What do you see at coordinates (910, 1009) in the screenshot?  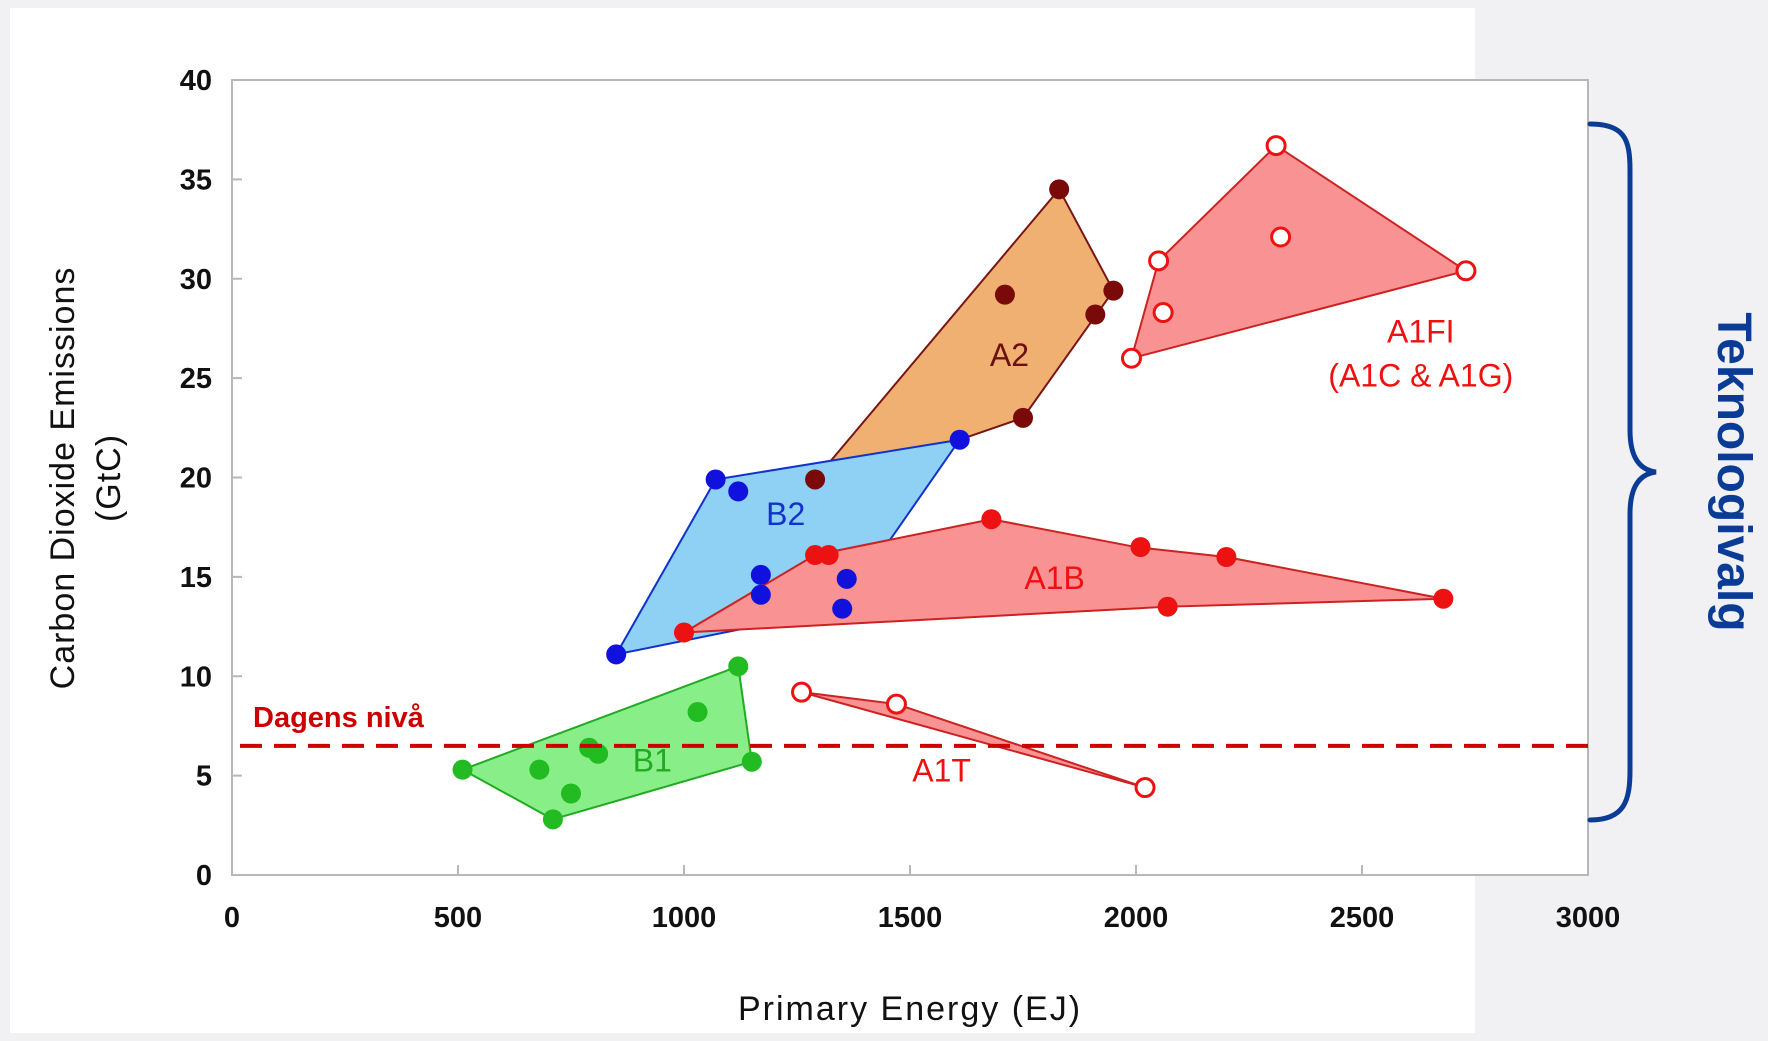 I see `x-axis-title: Primary Energy (EJ)` at bounding box center [910, 1009].